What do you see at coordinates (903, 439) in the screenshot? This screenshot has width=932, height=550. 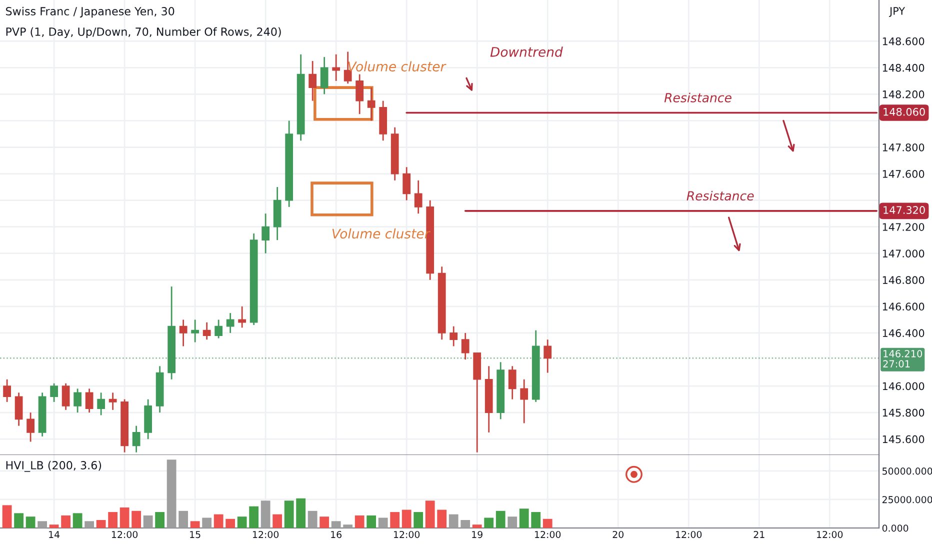 I see `y-tick-label: 145.600` at bounding box center [903, 439].